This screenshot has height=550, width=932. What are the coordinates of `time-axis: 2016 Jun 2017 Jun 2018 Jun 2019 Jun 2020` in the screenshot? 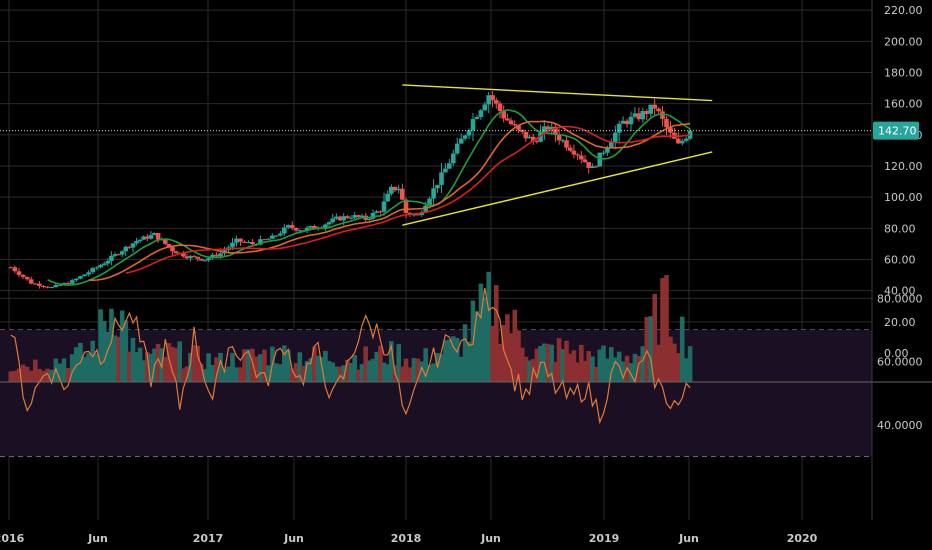 It's located at (409, 538).